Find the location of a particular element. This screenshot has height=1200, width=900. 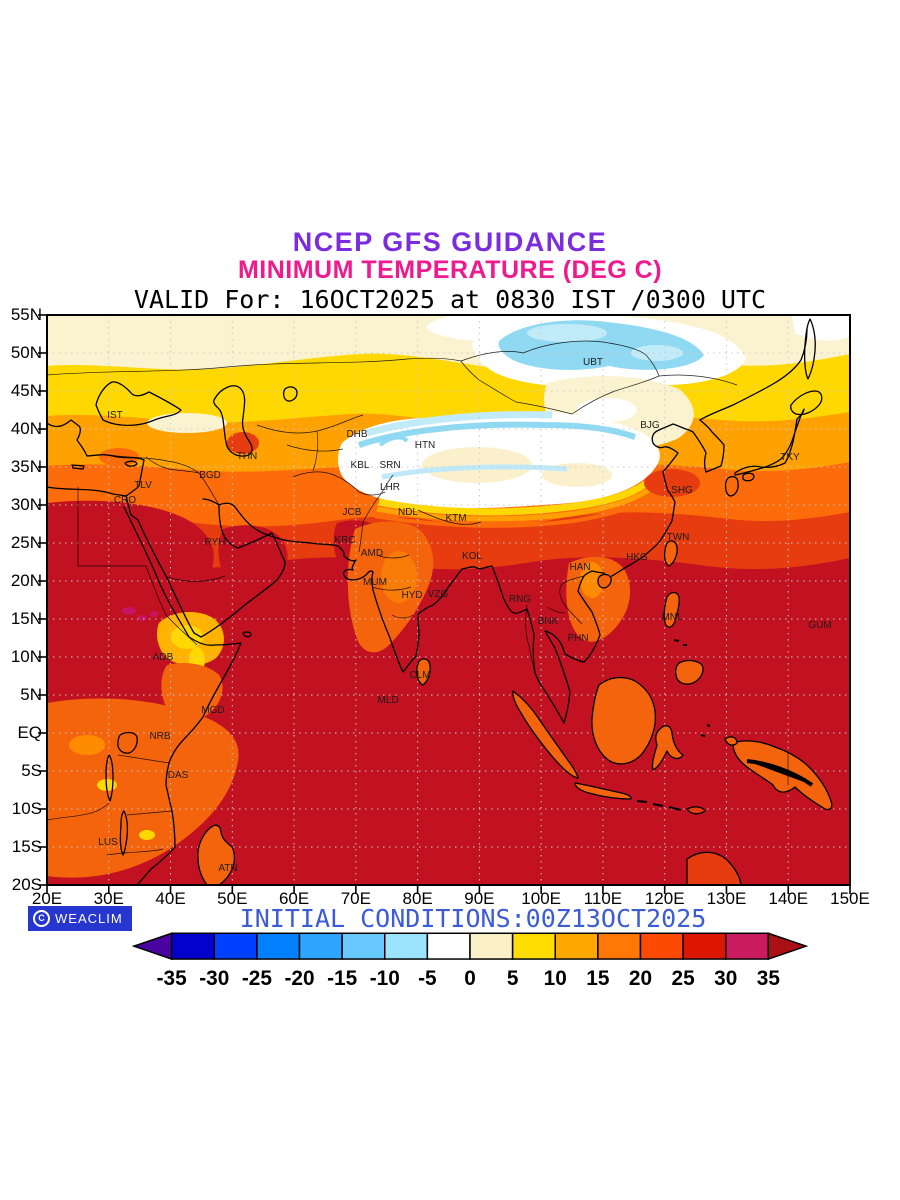

city-label-ktm: KTM is located at coordinates (455, 518).